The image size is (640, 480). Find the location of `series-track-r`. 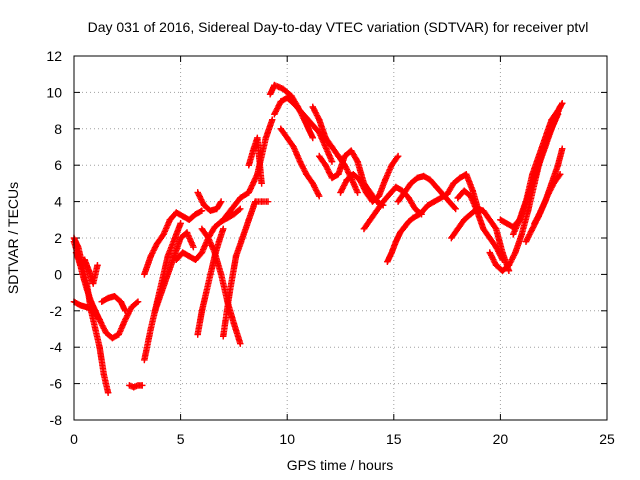

series-track-r is located at coordinates (303, 129).